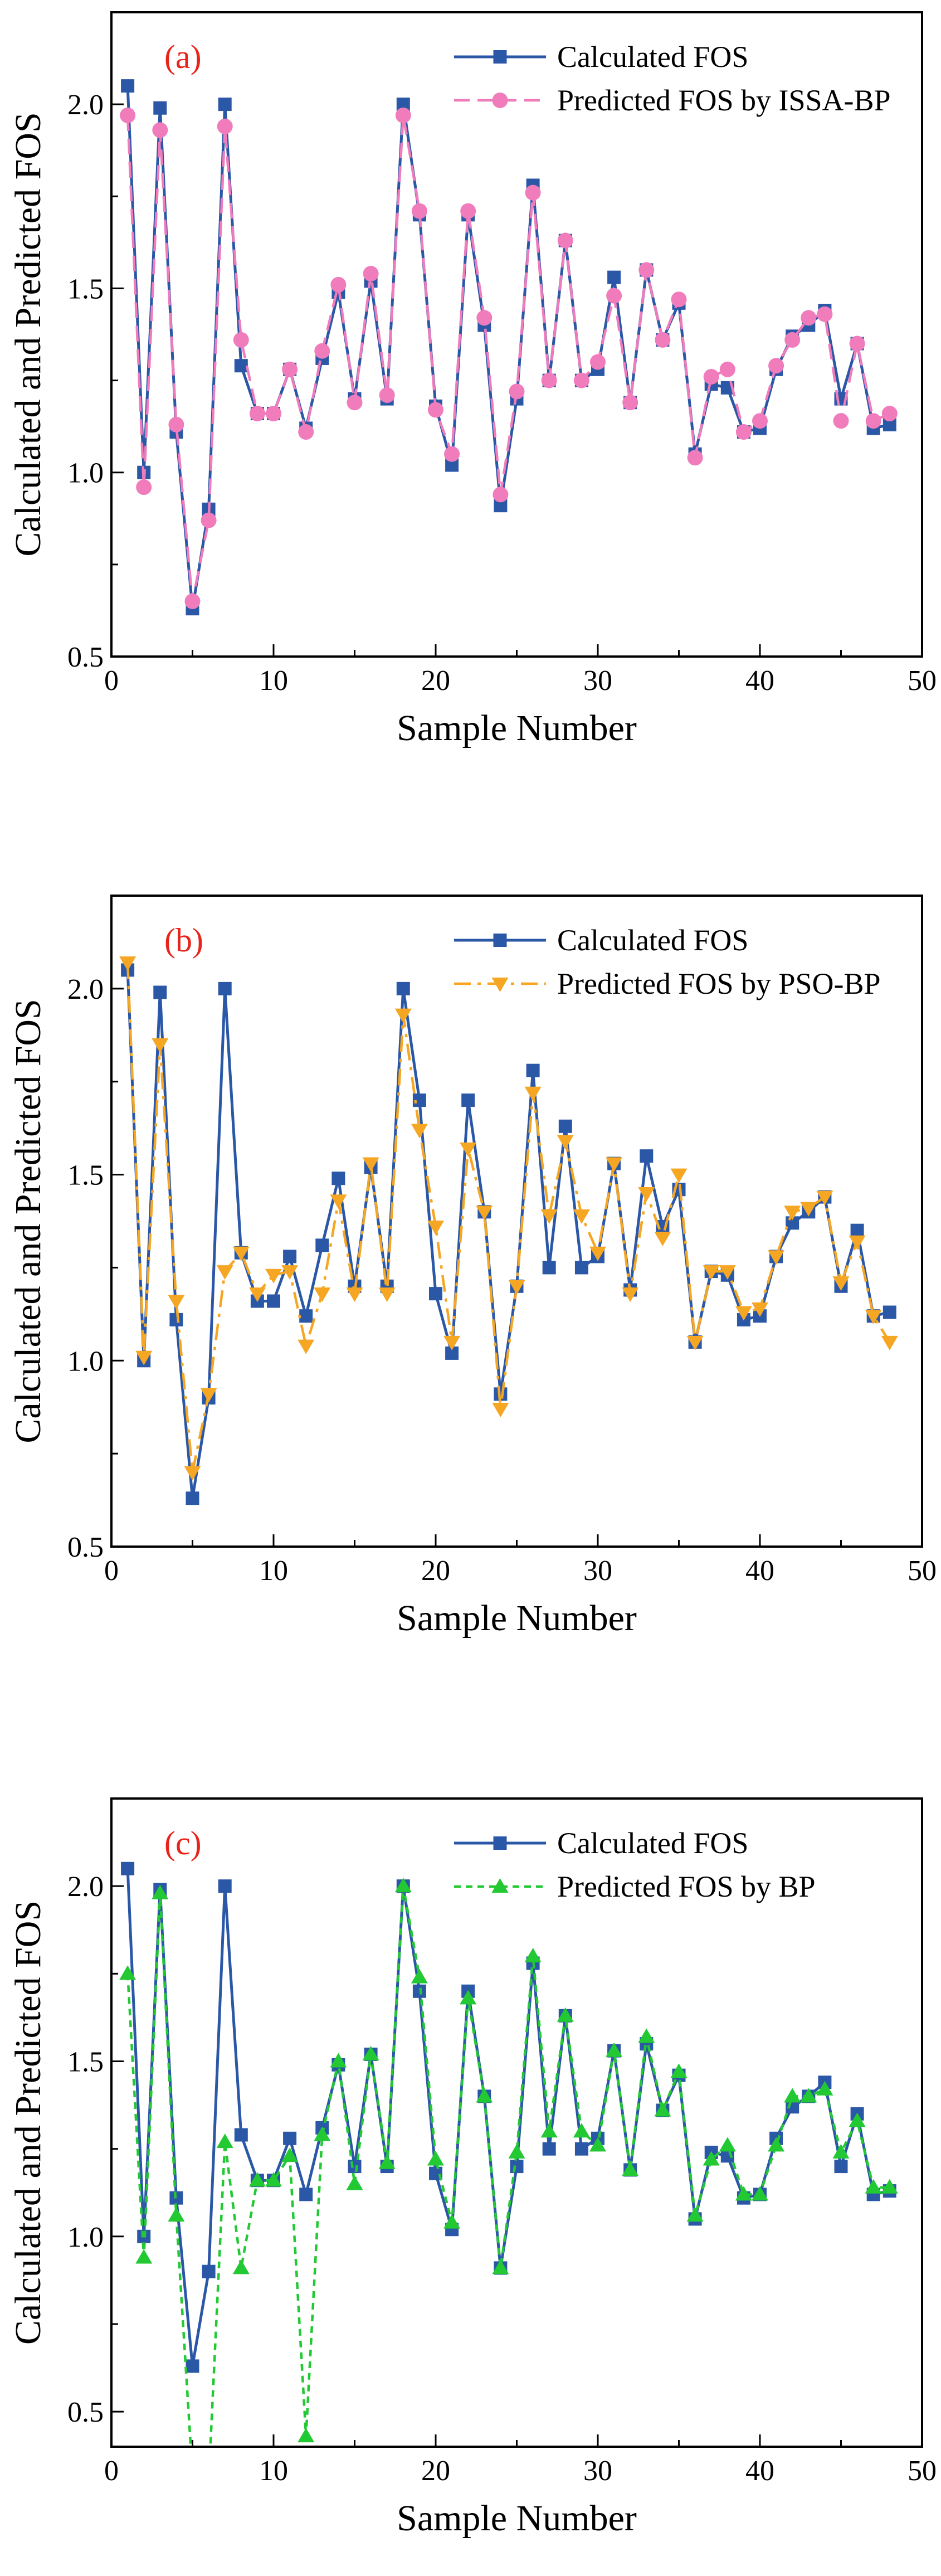 The height and width of the screenshot is (2576, 941). Describe the element at coordinates (922, 1571) in the screenshot. I see `x-tick-label: 50` at that location.